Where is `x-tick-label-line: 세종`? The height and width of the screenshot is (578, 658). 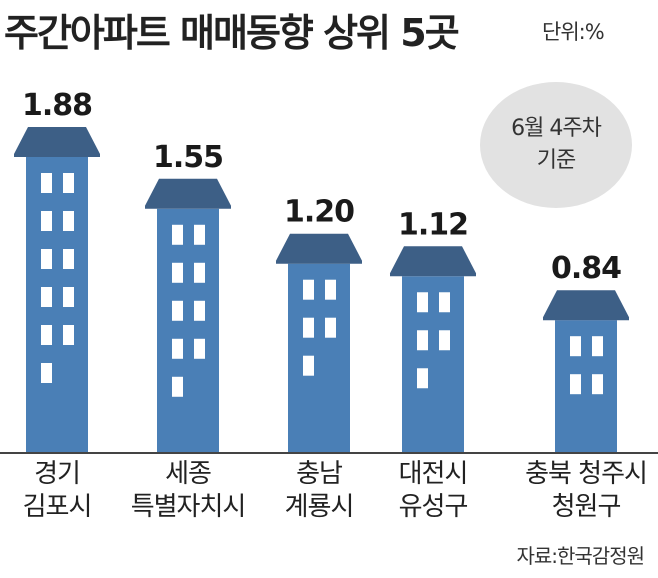 x-tick-label-line: 세종 is located at coordinates (188, 474).